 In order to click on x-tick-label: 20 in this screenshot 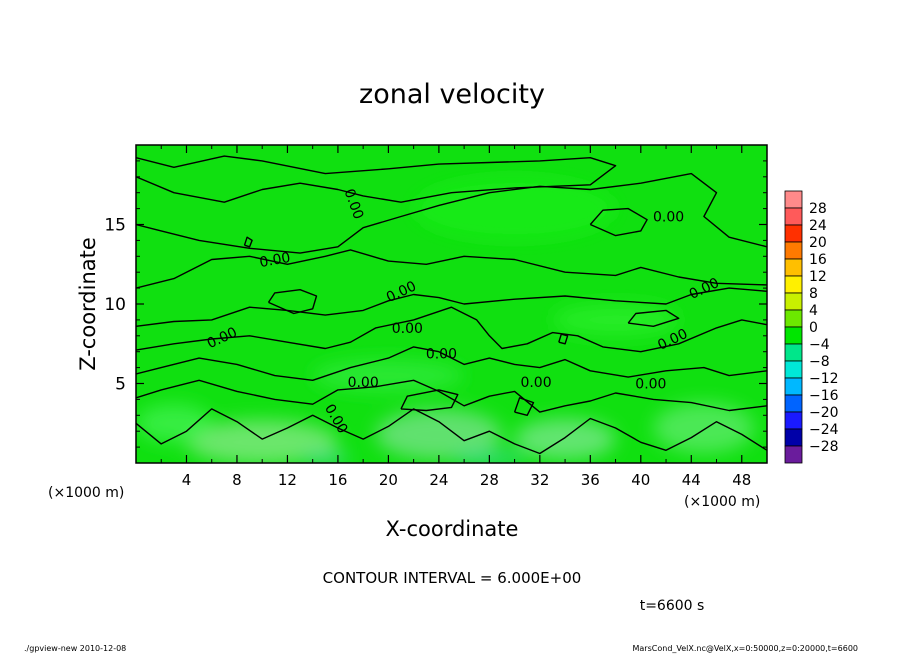, I will do `click(388, 480)`.